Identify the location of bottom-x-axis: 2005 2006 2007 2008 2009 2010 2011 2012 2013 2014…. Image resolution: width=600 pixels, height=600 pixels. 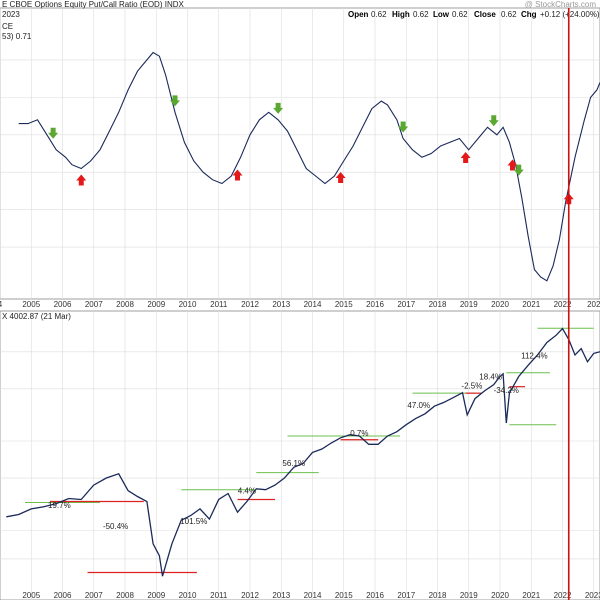
(311, 595).